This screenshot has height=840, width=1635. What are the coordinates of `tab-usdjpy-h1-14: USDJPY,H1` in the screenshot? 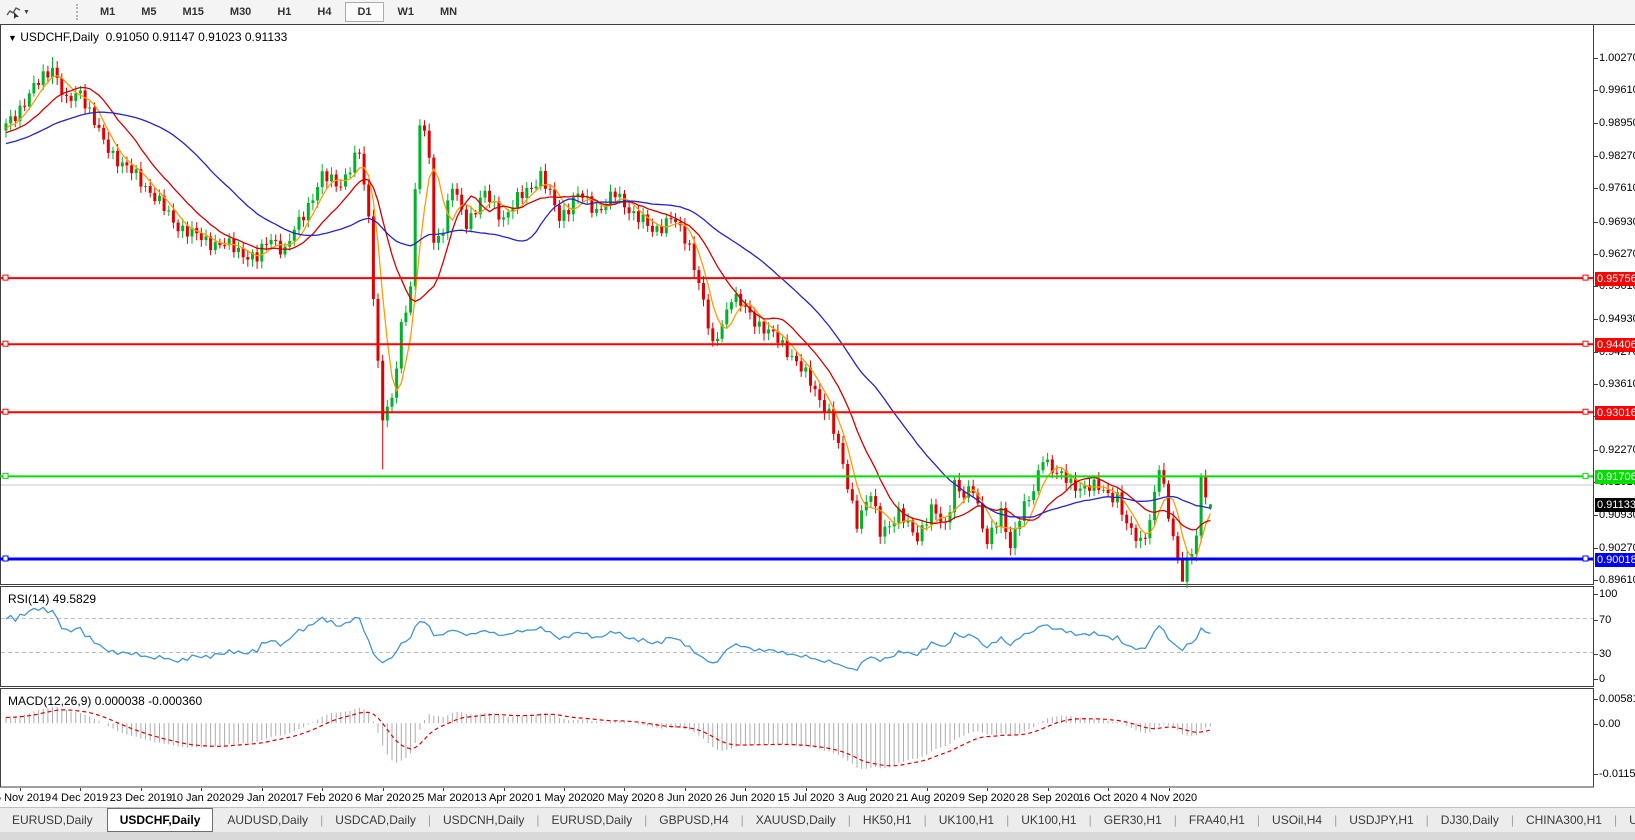 It's located at (1381, 820).